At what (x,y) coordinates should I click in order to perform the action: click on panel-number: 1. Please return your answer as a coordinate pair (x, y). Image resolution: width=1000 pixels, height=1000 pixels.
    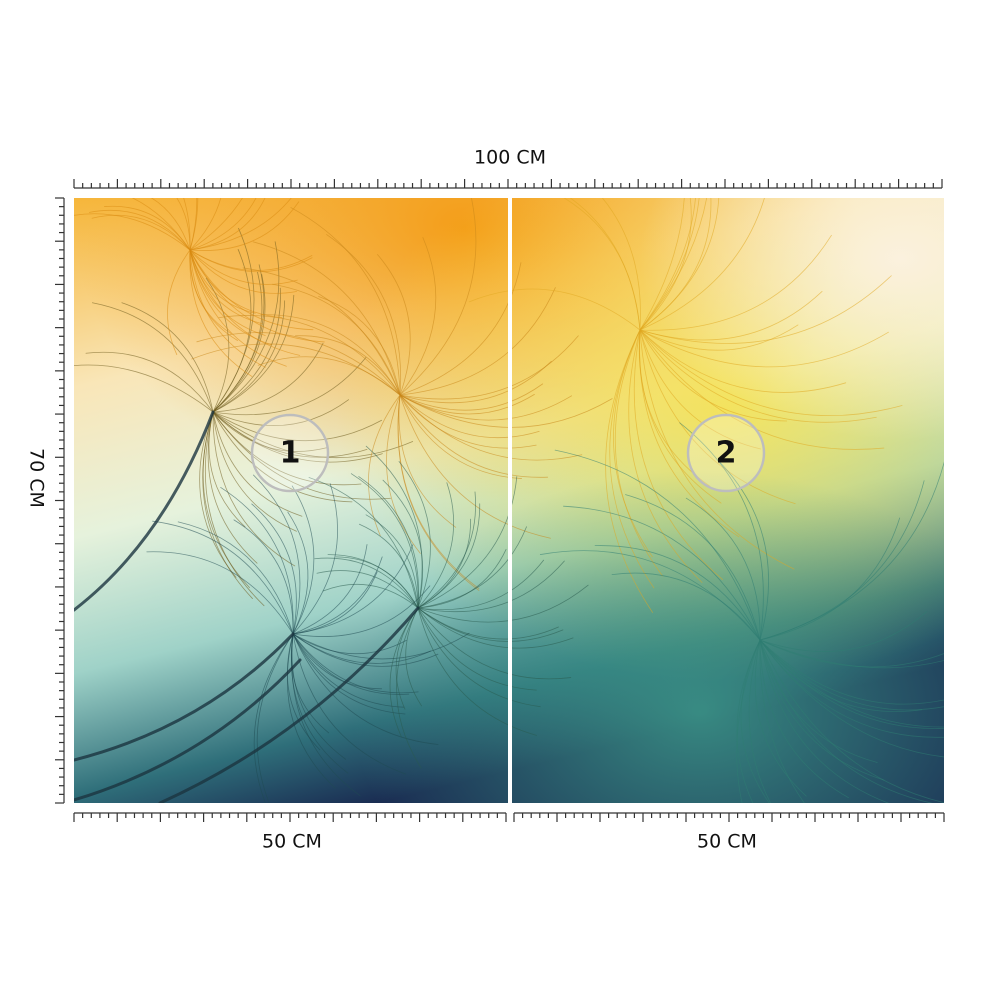
    Looking at the image, I should click on (290, 453).